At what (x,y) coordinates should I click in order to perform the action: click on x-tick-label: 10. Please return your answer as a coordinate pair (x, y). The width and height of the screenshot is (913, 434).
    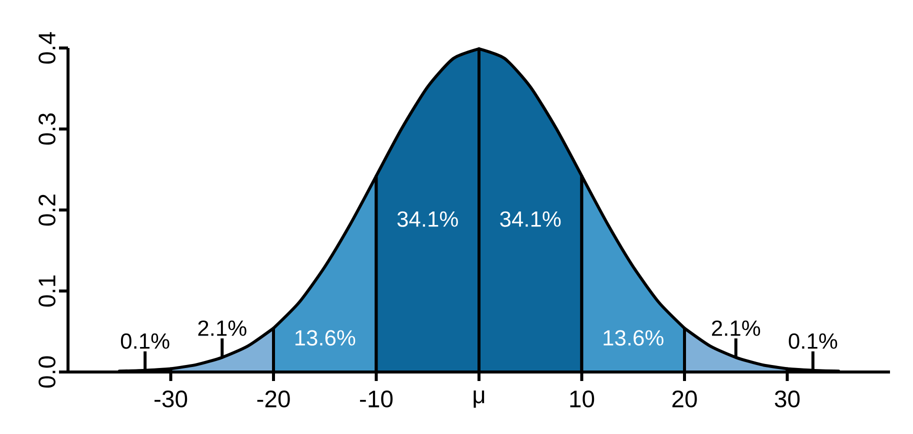
    Looking at the image, I should click on (582, 399).